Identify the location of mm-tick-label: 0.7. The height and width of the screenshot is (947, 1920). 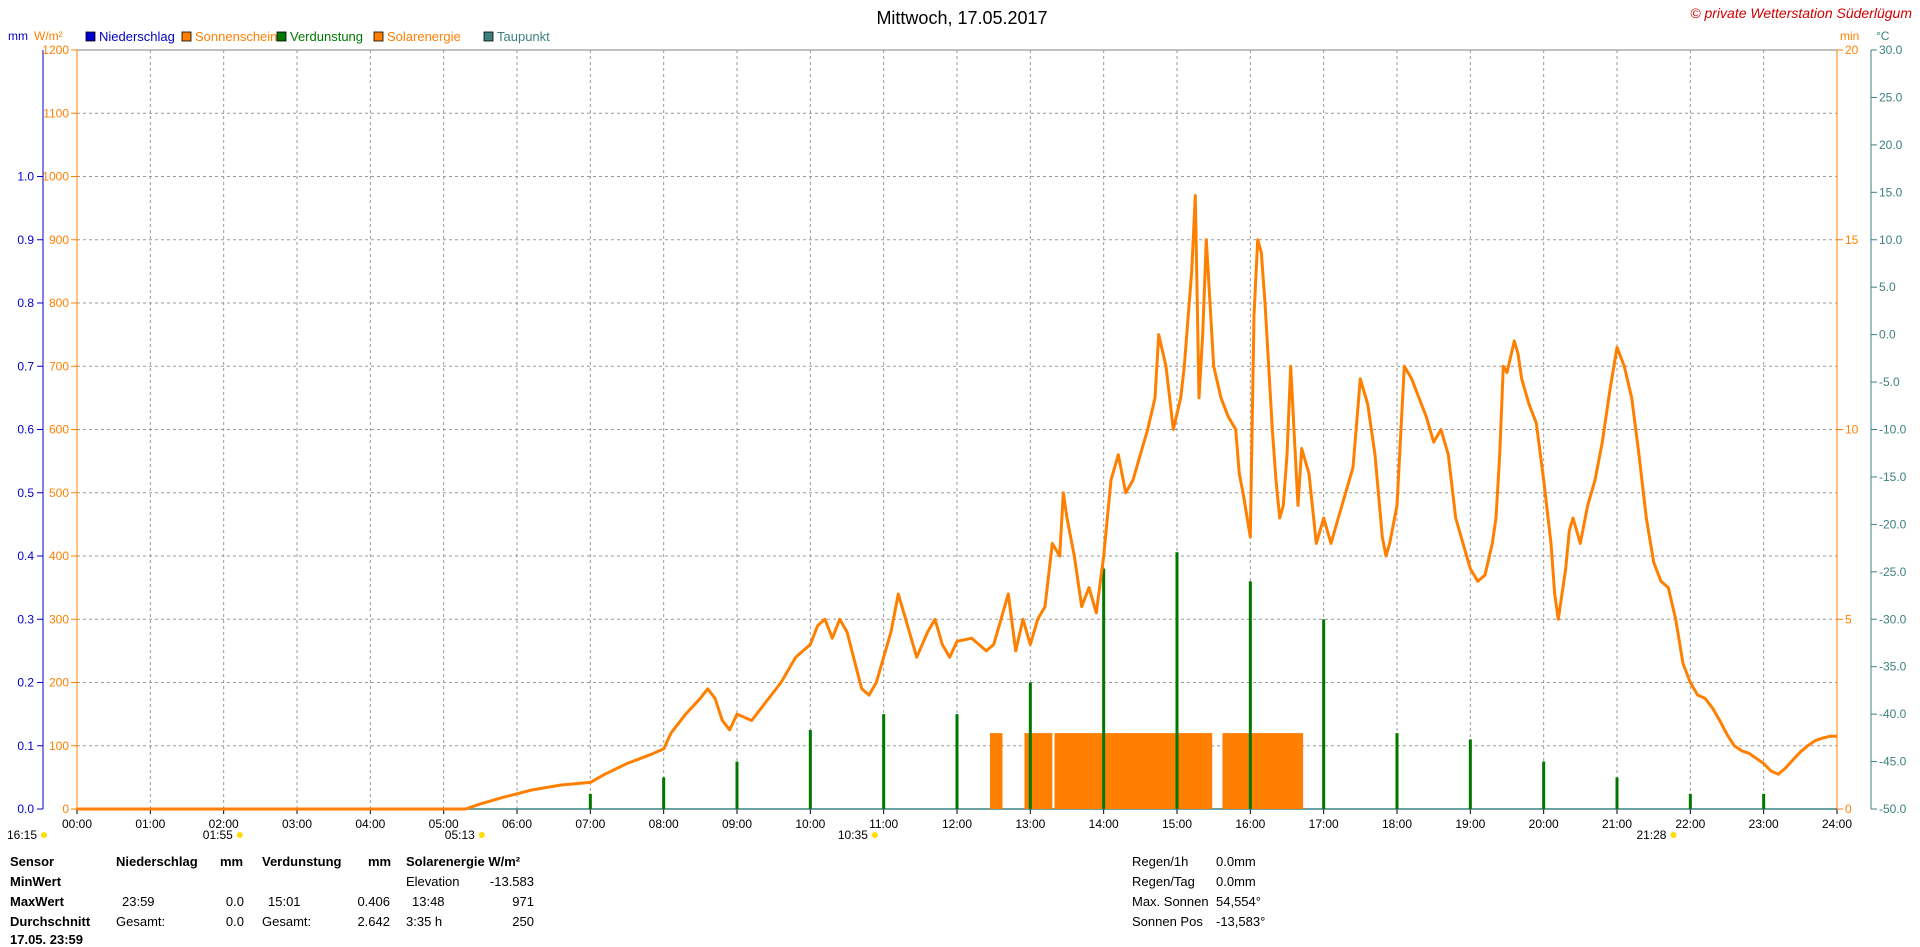
(25, 366).